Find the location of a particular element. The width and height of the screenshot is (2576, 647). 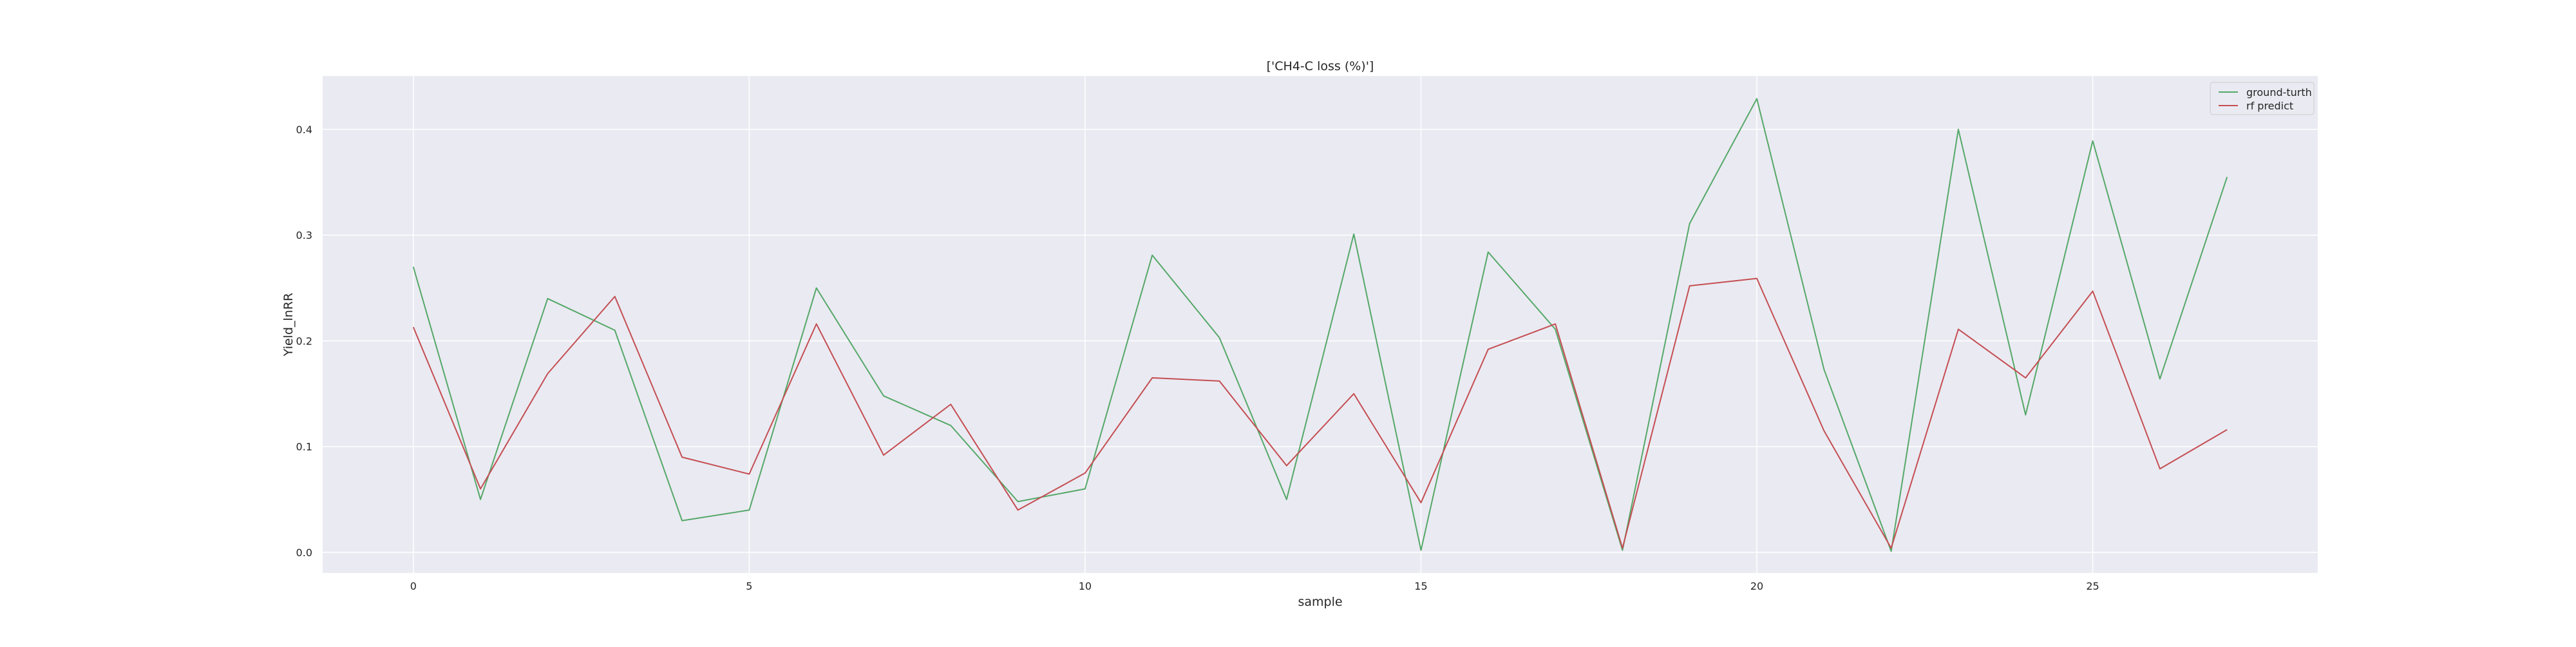

y-tick-label: 0.3 is located at coordinates (304, 235).